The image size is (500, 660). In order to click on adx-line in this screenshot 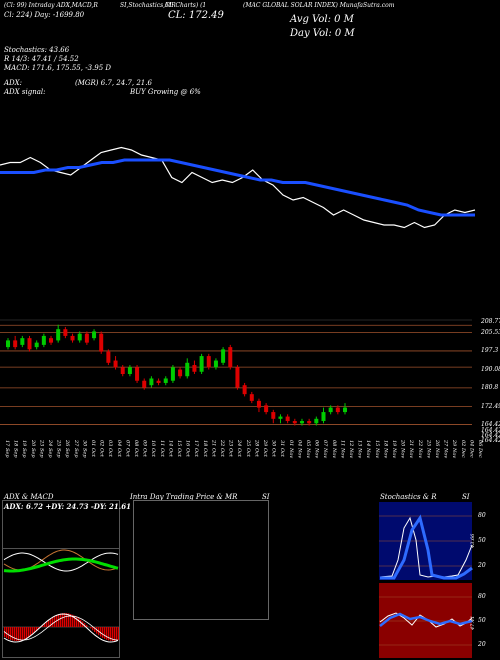, I will do `click(61, 565)`.